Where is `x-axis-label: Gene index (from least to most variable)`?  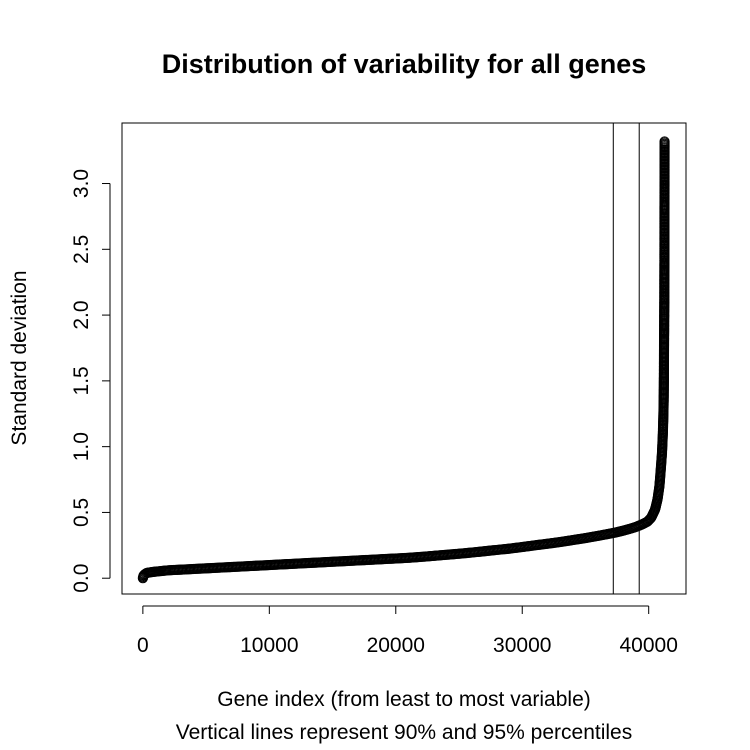
x-axis-label: Gene index (from least to most variable) is located at coordinates (404, 699).